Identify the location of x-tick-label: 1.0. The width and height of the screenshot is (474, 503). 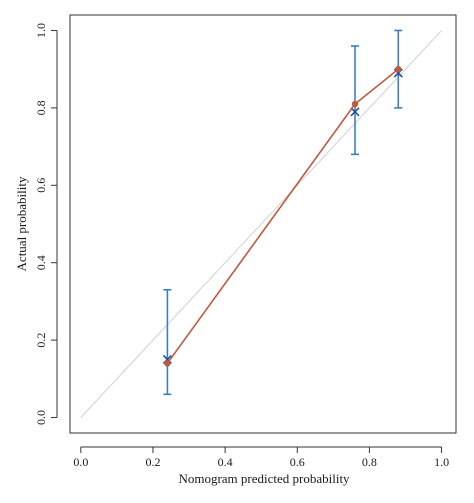
(441, 462).